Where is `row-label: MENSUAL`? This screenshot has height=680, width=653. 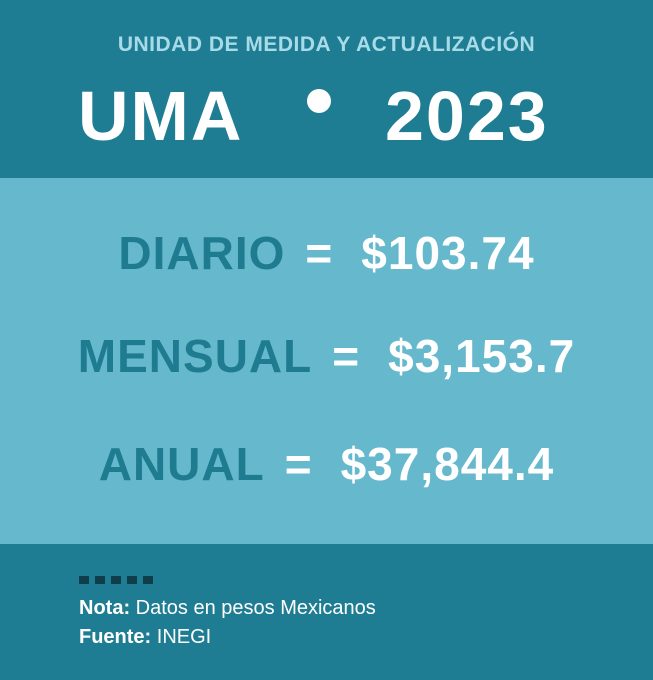 row-label: MENSUAL is located at coordinates (195, 356).